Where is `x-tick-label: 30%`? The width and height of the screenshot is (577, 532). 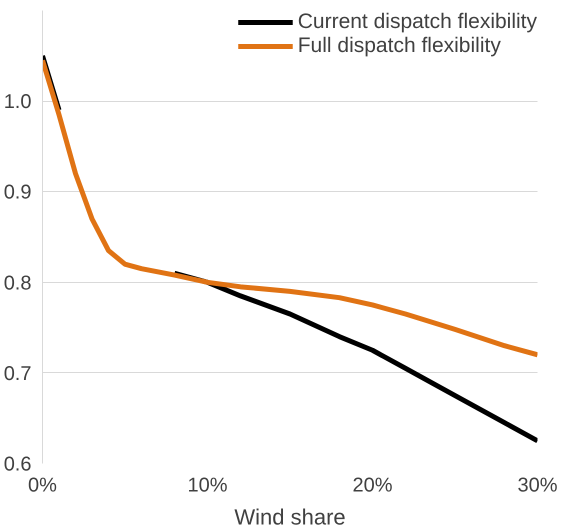
x-tick-label: 30% is located at coordinates (537, 485).